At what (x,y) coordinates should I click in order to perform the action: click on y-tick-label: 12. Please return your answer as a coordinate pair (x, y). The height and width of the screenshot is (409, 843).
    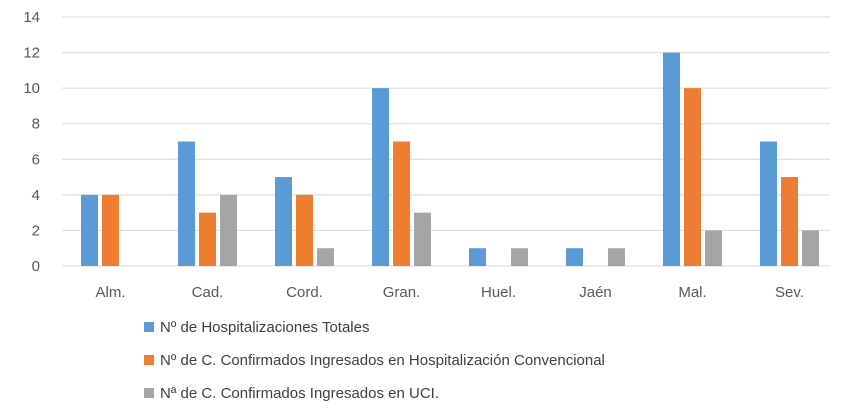
    Looking at the image, I should click on (31, 53).